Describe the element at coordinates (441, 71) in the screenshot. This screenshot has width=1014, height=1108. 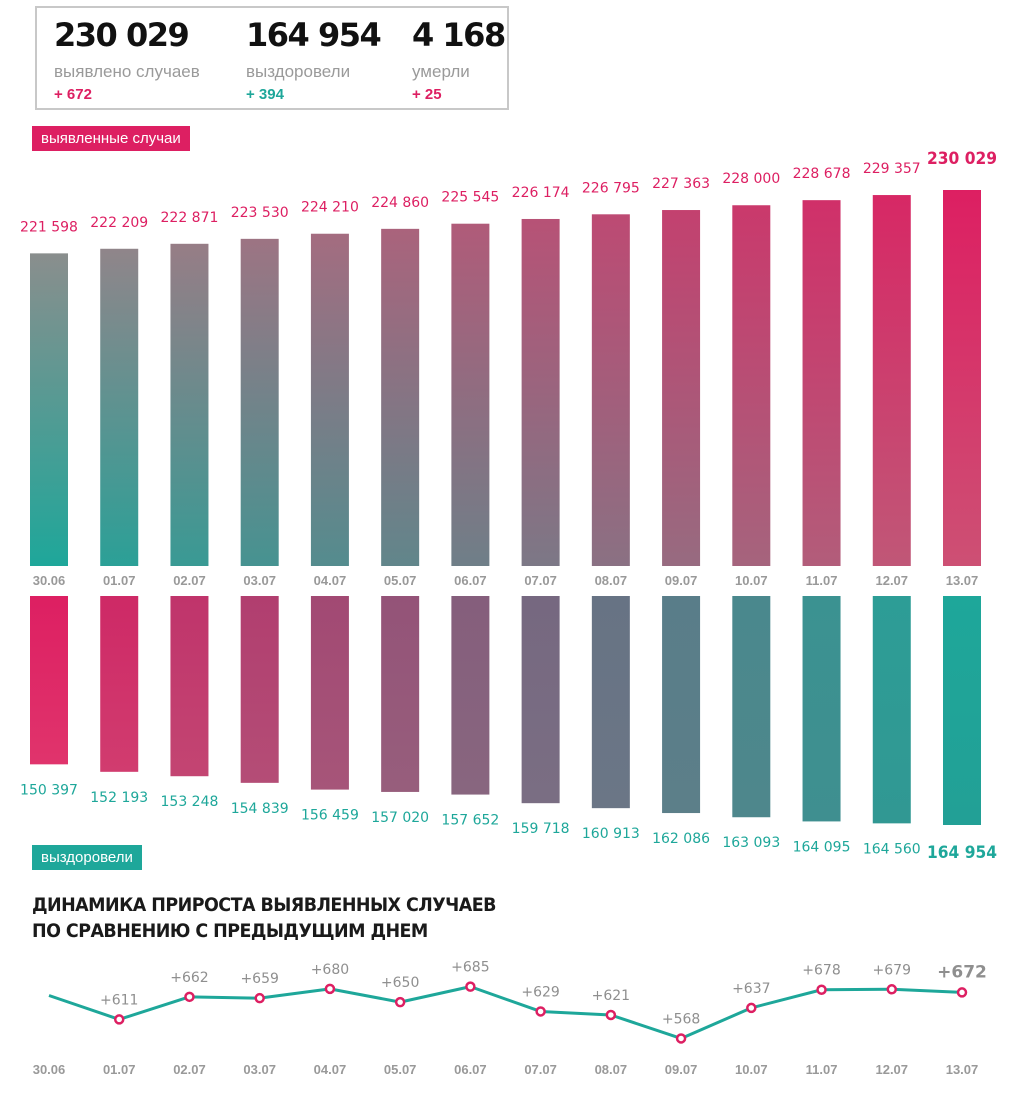
I see `deaths-label: умерли` at that location.